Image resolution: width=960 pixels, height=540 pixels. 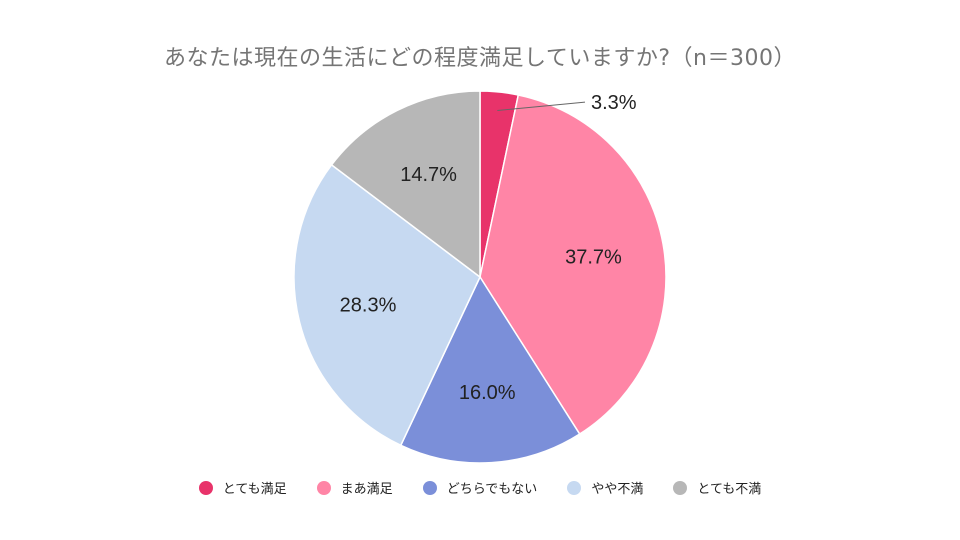 I want to click on legend-label: どちらでもない, so click(x=492, y=489).